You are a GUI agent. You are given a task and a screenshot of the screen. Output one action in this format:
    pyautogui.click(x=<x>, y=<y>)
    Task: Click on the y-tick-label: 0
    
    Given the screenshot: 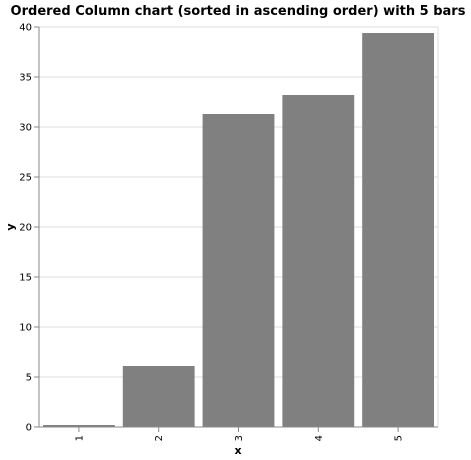 What is the action you would take?
    pyautogui.click(x=29, y=428)
    